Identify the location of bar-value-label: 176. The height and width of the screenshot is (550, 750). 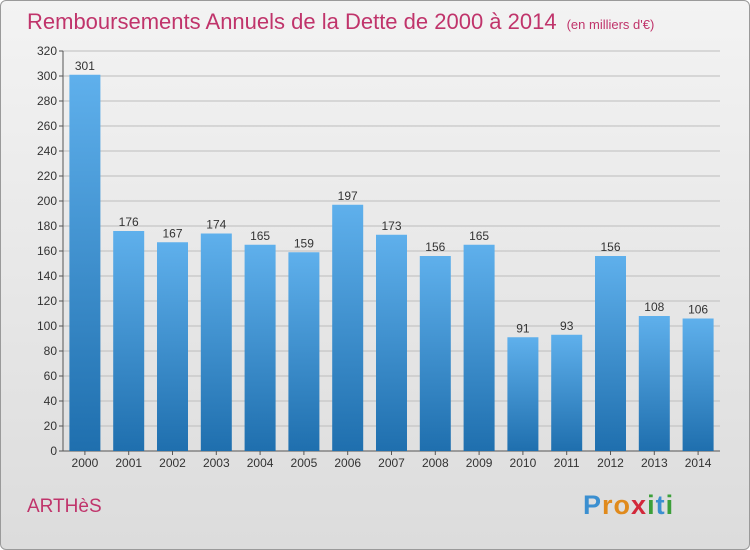
(129, 222).